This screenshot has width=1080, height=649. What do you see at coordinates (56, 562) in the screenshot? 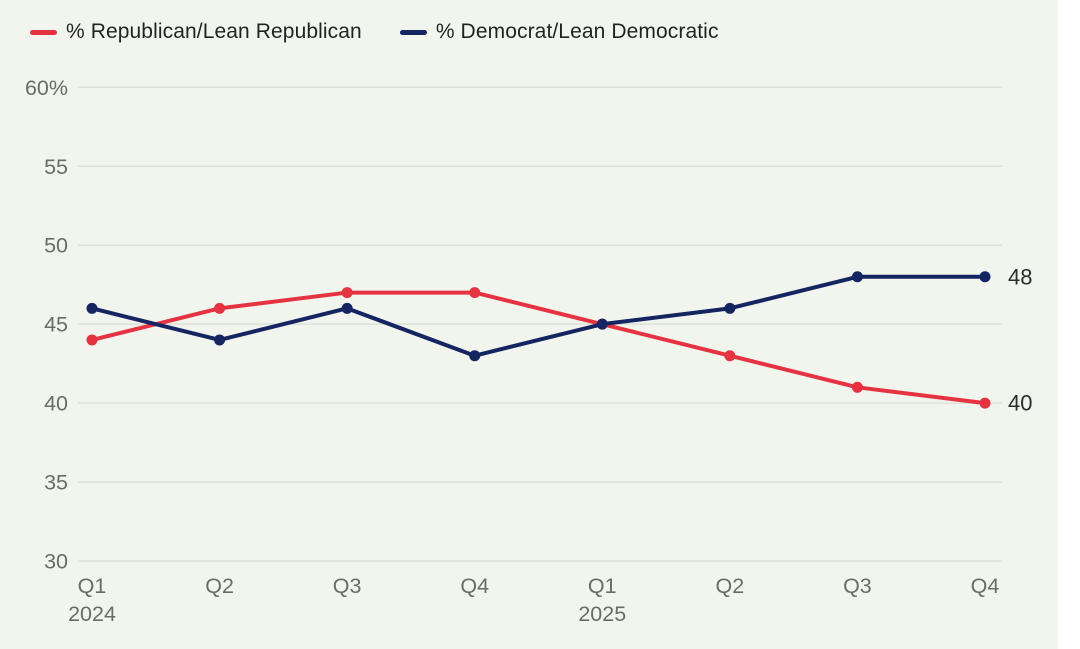
I see `y-tick-label: 30` at bounding box center [56, 562].